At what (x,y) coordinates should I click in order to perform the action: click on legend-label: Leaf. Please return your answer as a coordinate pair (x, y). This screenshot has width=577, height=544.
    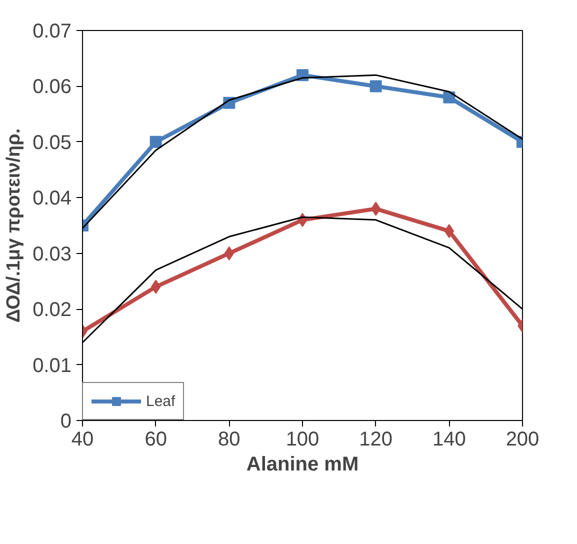
    Looking at the image, I should click on (161, 401).